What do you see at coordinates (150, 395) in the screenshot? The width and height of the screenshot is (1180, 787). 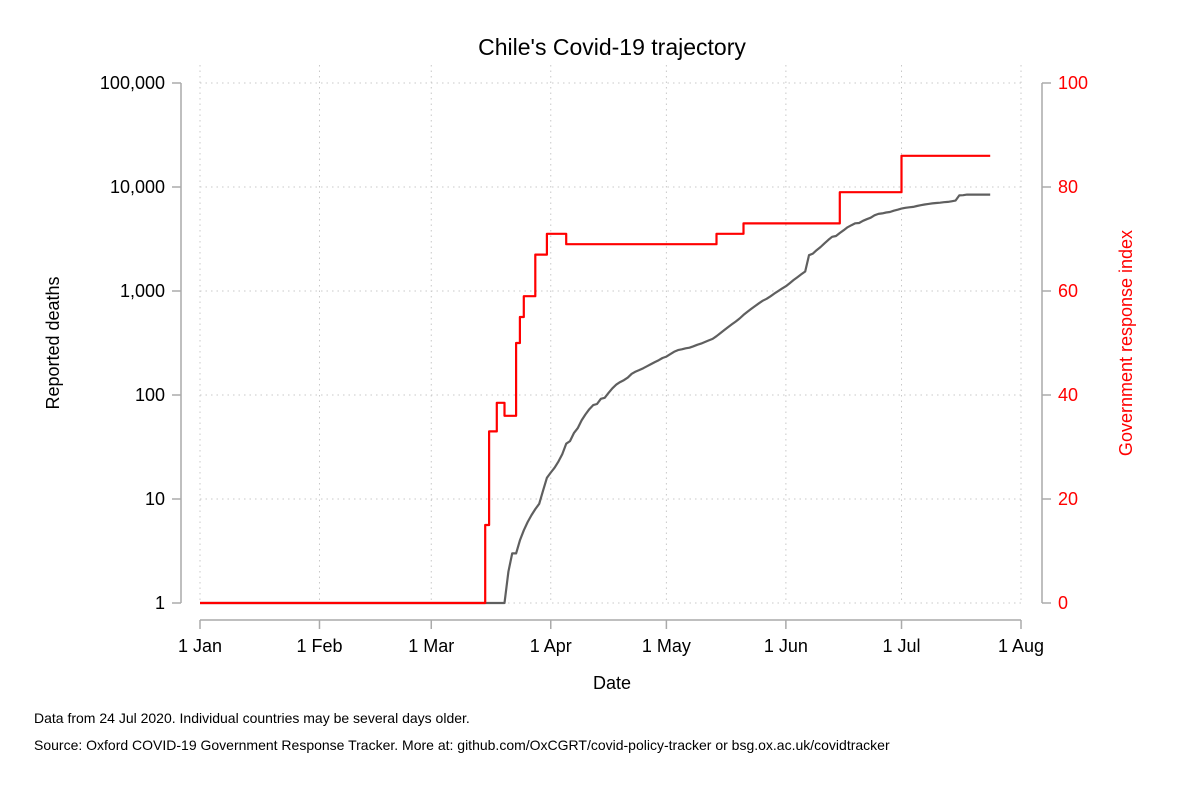 I see `y-tick-label: 100` at bounding box center [150, 395].